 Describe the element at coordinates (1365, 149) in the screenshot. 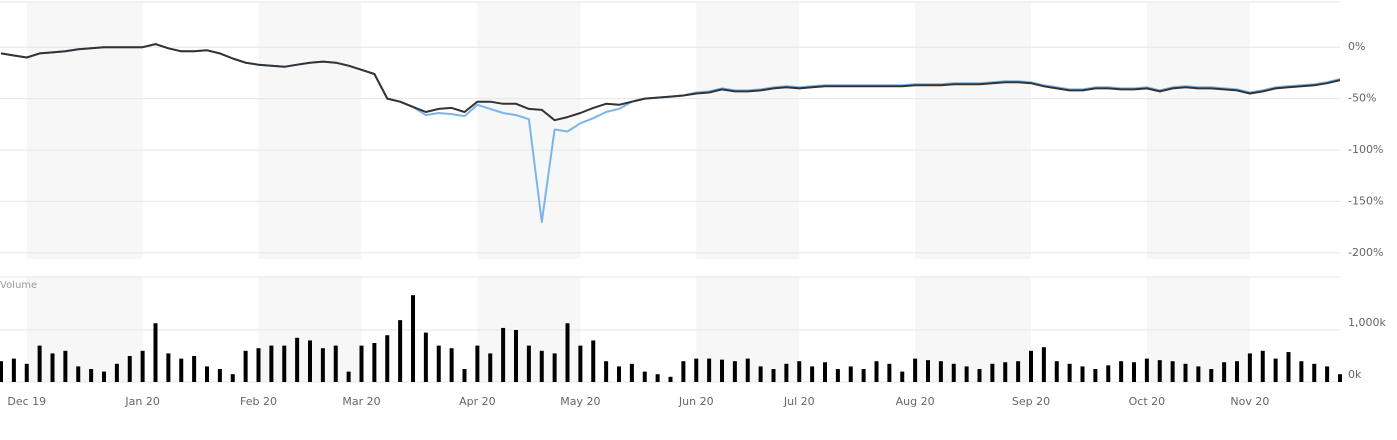

I see `y-tick-label: -100%` at that location.